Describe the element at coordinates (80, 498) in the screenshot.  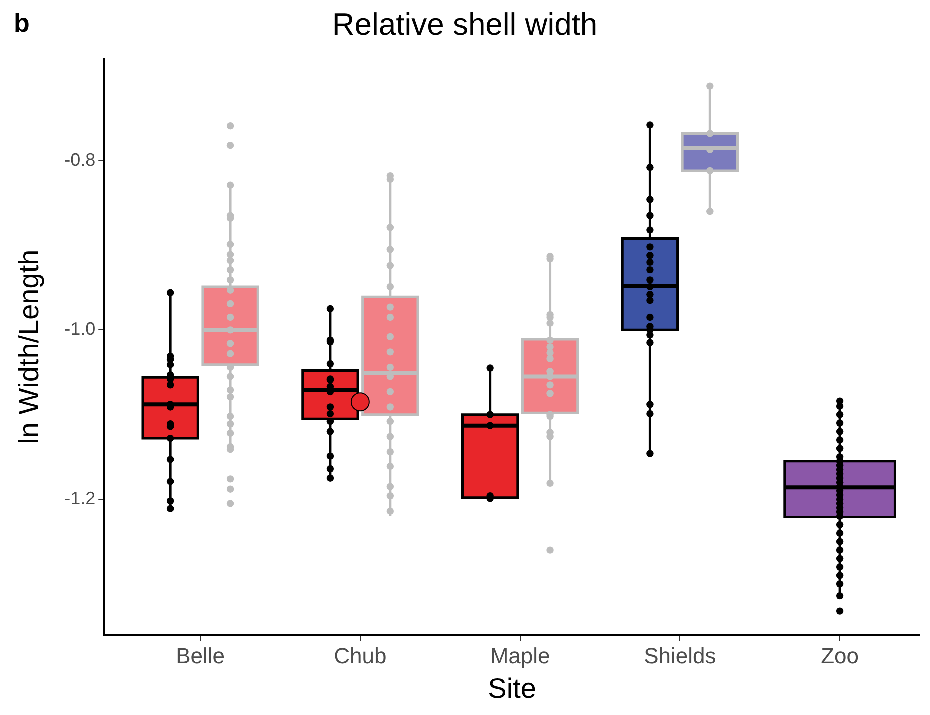
I see `y-tick-label: -1.2` at that location.